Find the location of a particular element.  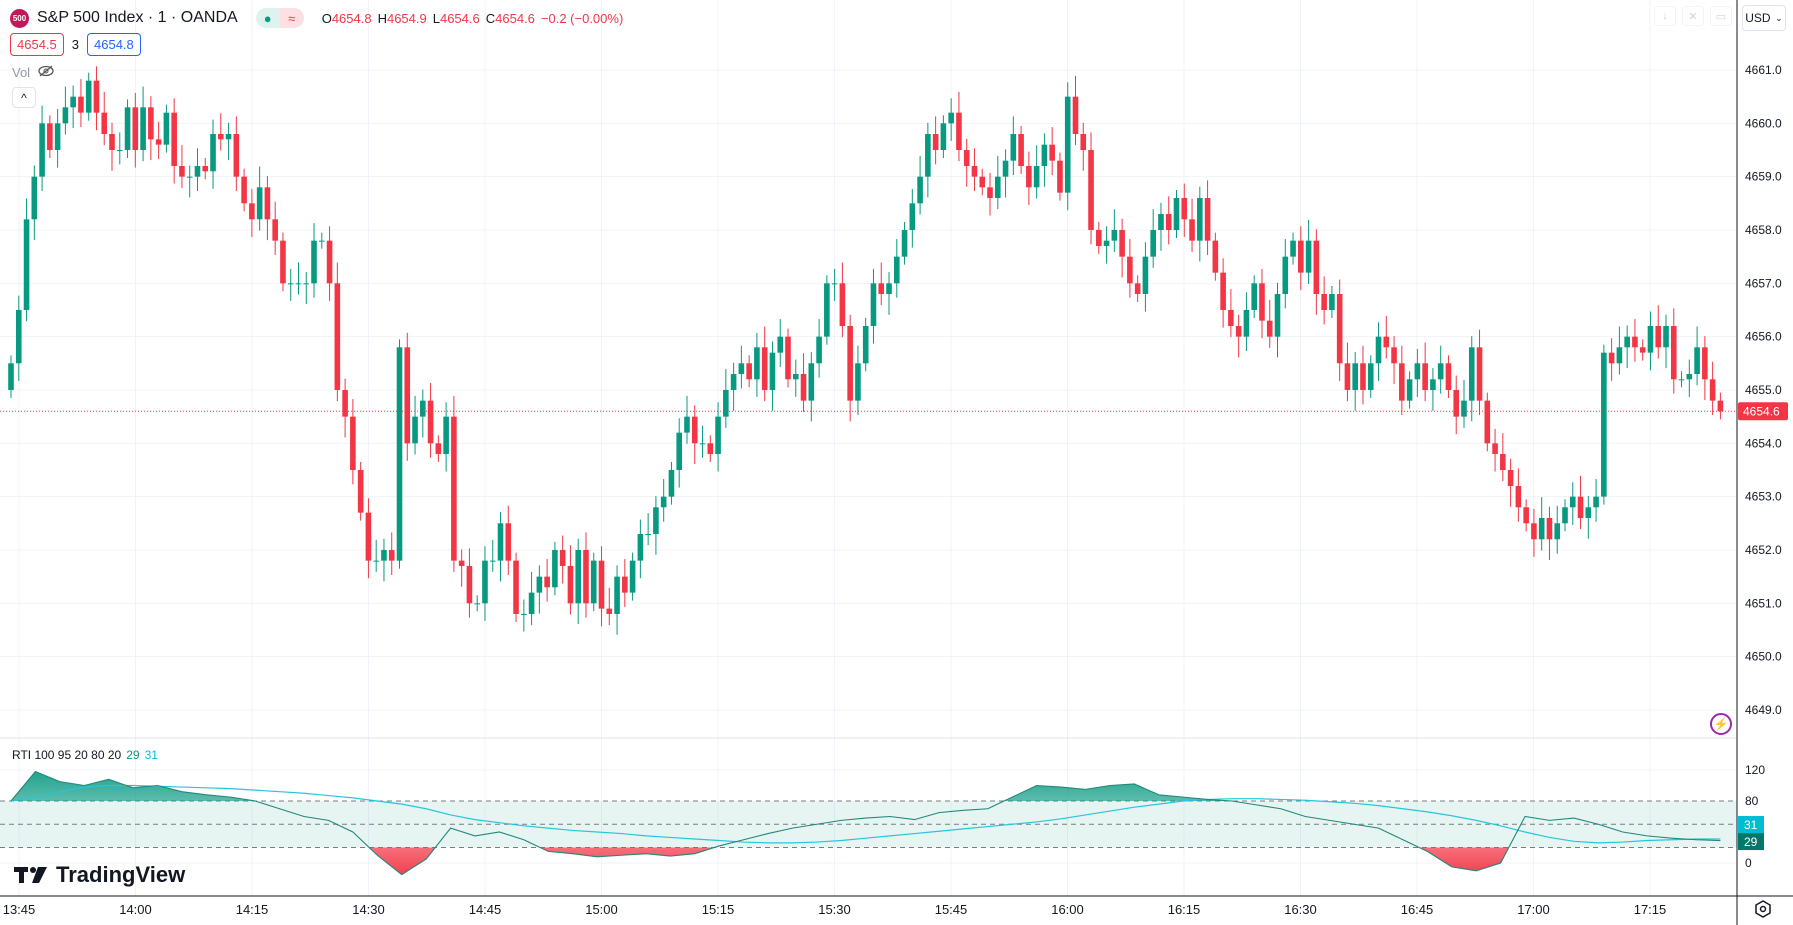

price-tick-label: 4660.0 is located at coordinates (1763, 123).